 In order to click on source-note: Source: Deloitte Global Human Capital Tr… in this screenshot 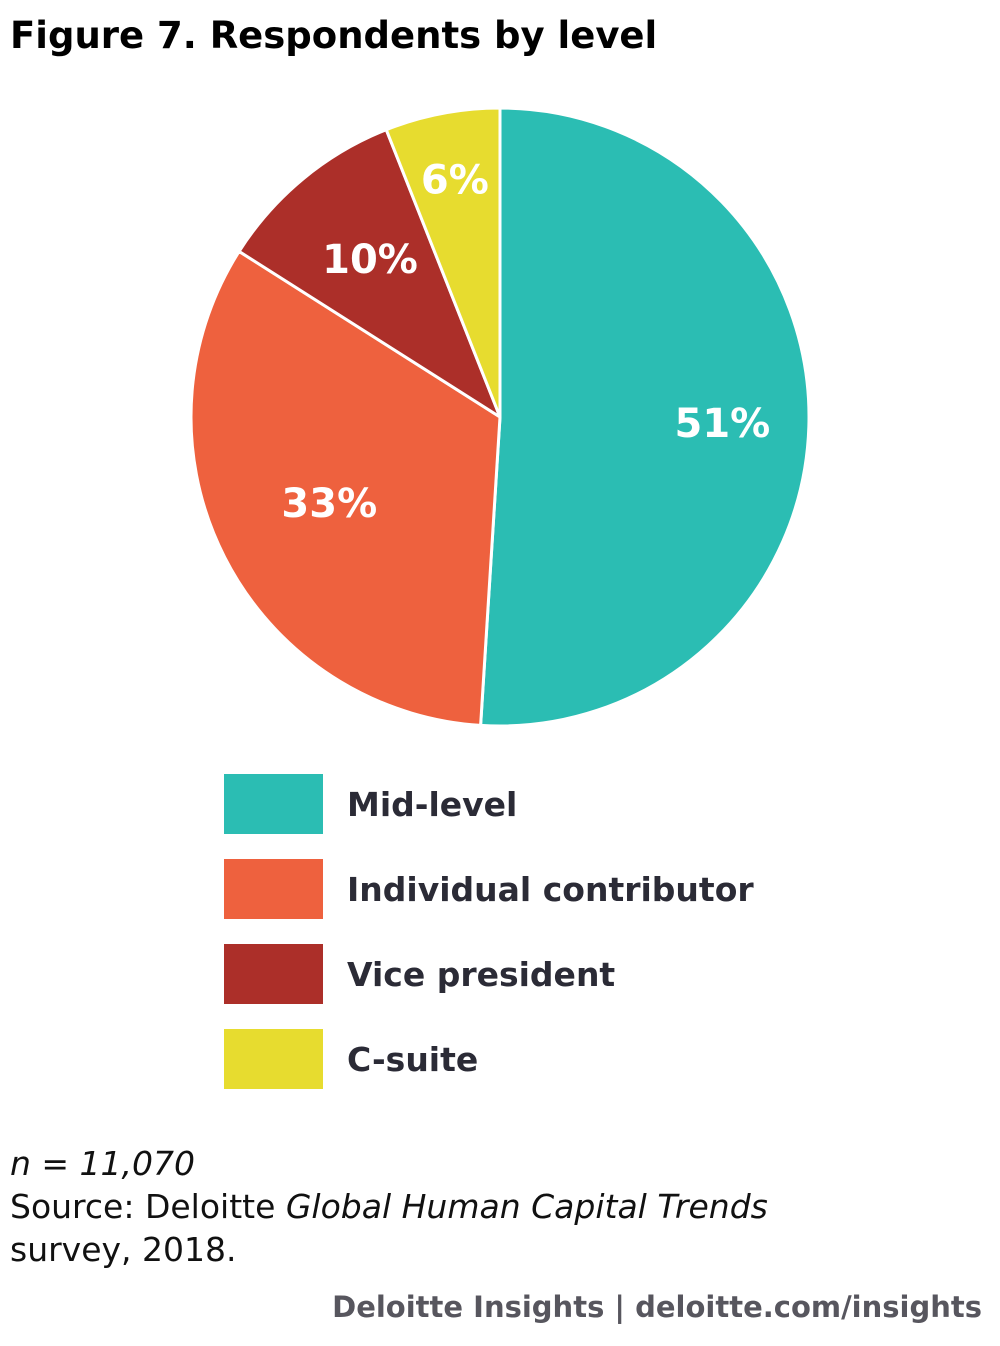, I will do `click(389, 1206)`.